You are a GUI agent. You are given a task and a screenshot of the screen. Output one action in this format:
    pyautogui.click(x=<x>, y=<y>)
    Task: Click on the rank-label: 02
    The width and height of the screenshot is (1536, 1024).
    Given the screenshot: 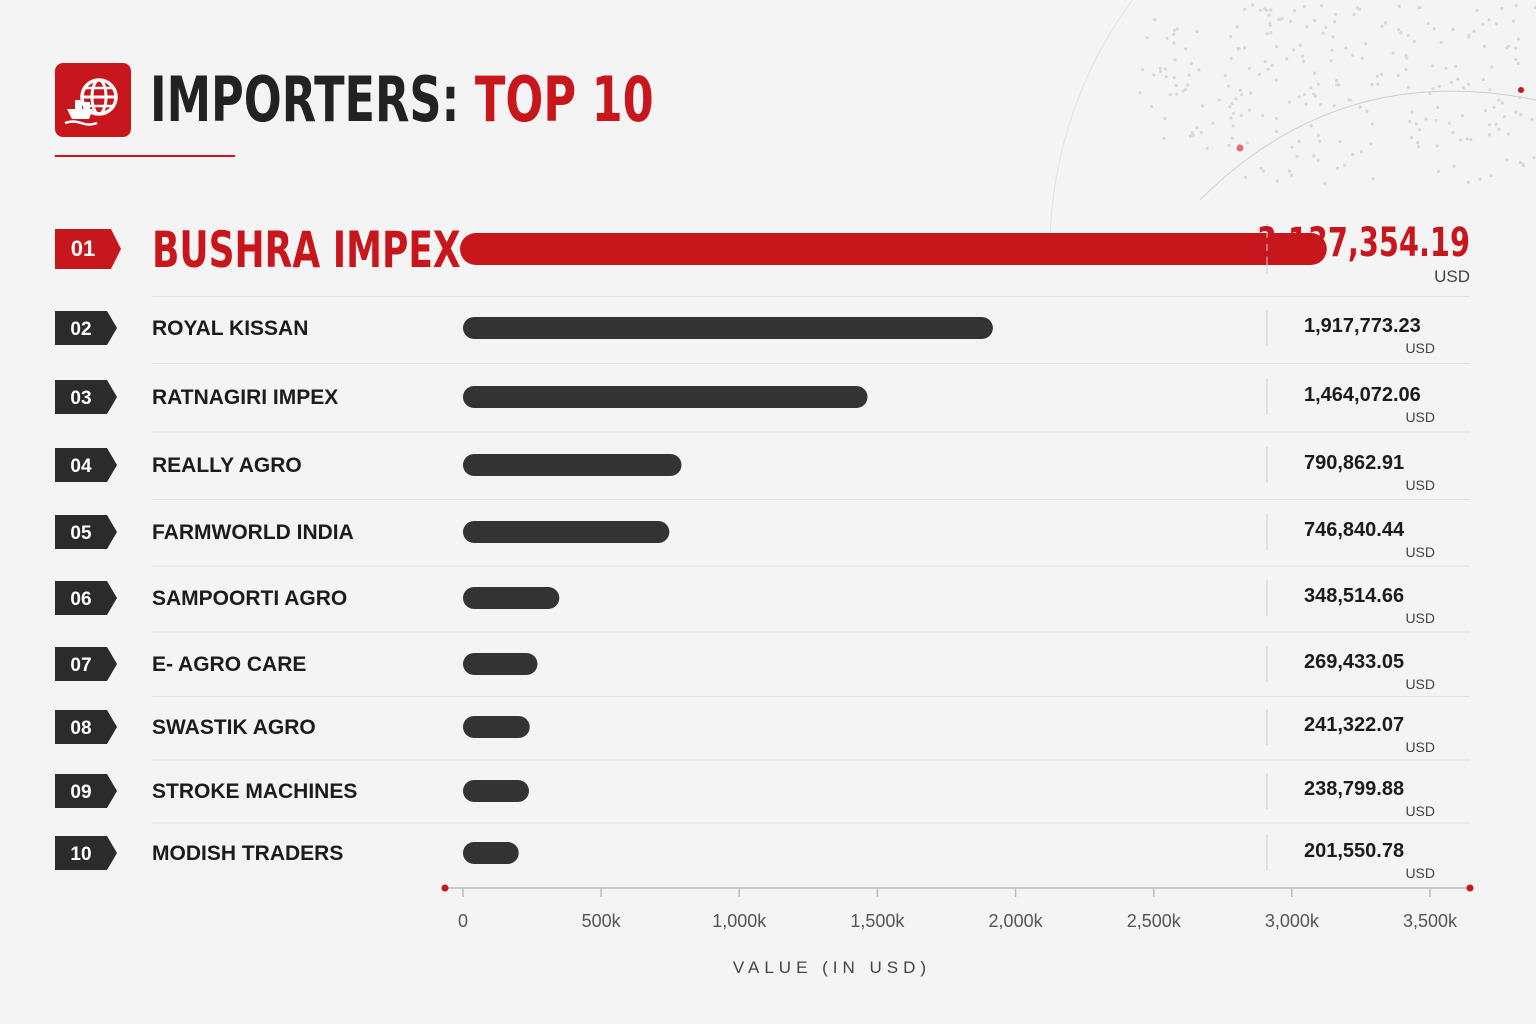 What is the action you would take?
    pyautogui.click(x=80, y=329)
    